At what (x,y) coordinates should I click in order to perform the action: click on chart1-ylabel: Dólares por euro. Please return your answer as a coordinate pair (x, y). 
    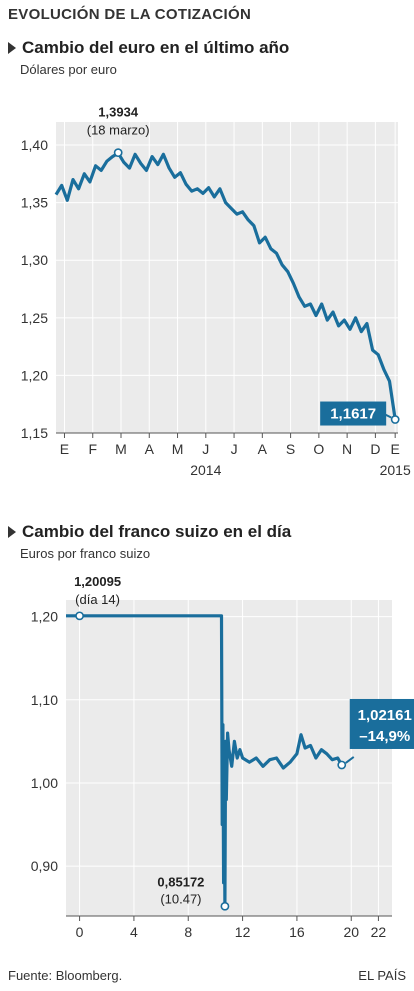
    Looking at the image, I should click on (68, 69).